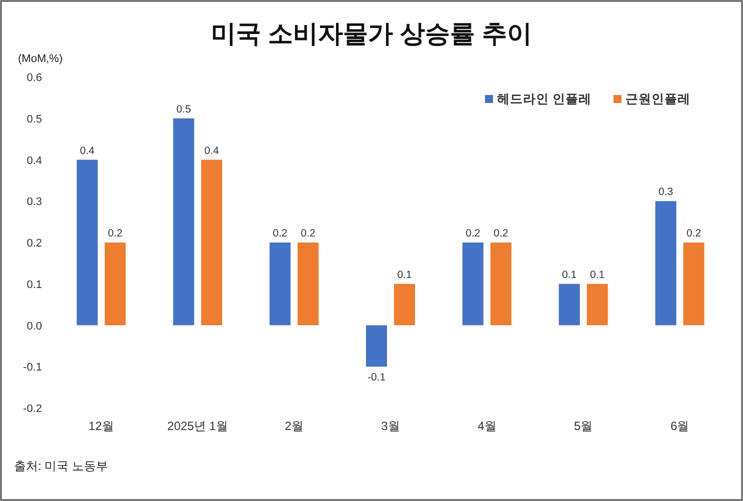 The image size is (743, 501). What do you see at coordinates (40, 59) in the screenshot?
I see `y-axis-title: (MoM,%)` at bounding box center [40, 59].